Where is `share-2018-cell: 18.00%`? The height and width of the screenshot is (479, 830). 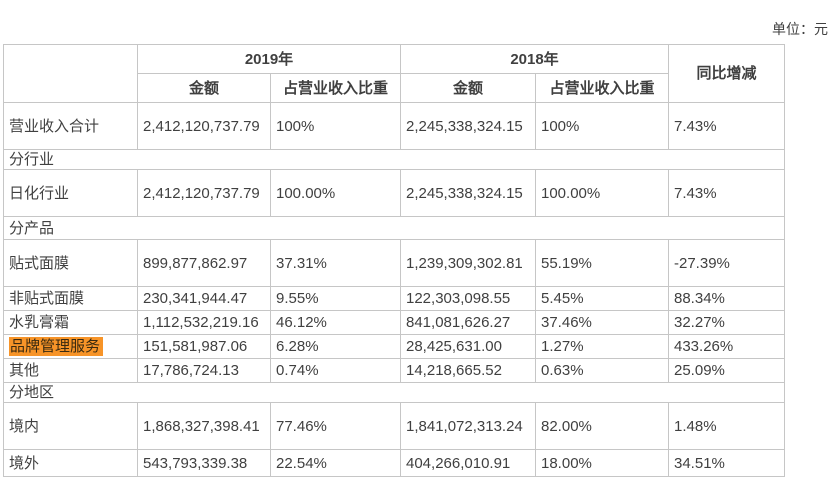
share-2018-cell: 18.00% is located at coordinates (602, 463).